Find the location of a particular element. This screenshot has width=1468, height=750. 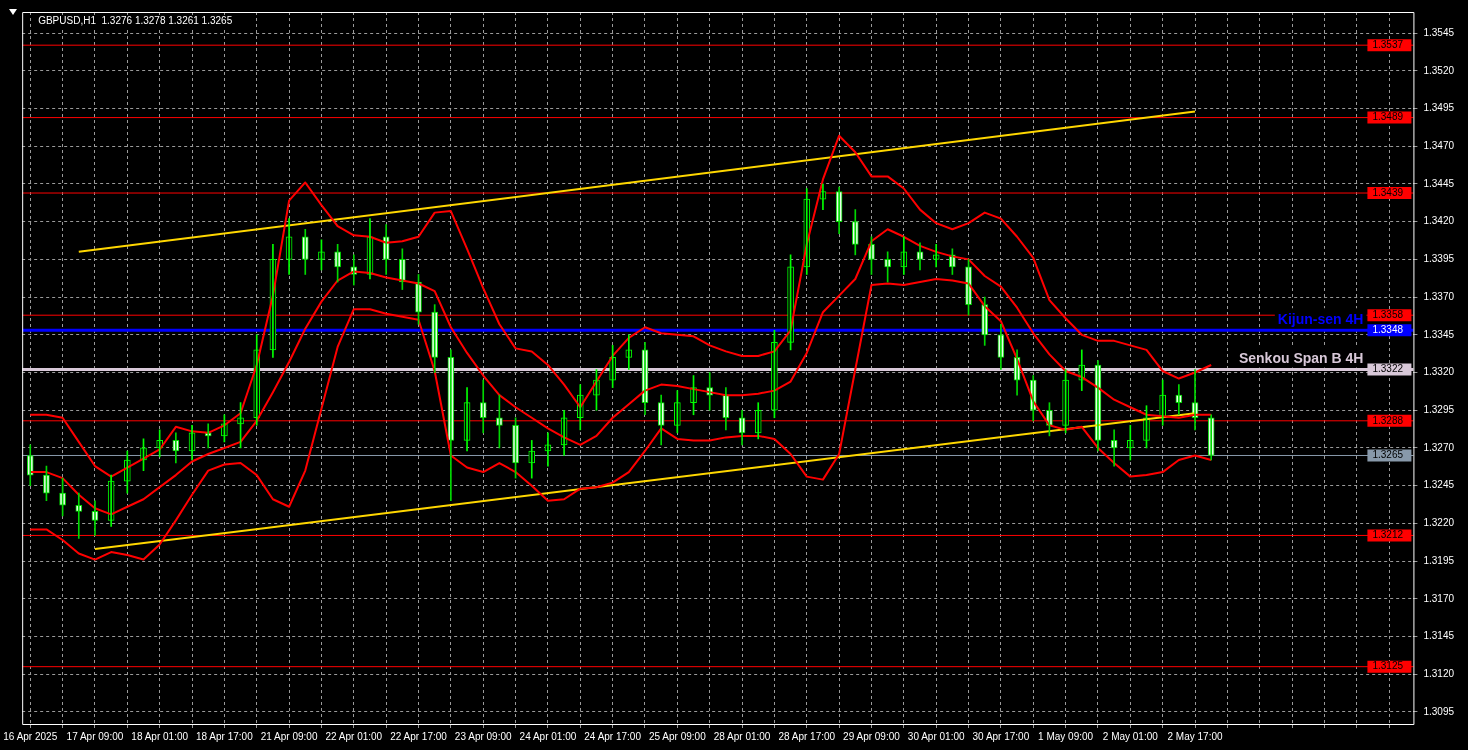

y-tick-label: 1.3345 is located at coordinates (1439, 334).